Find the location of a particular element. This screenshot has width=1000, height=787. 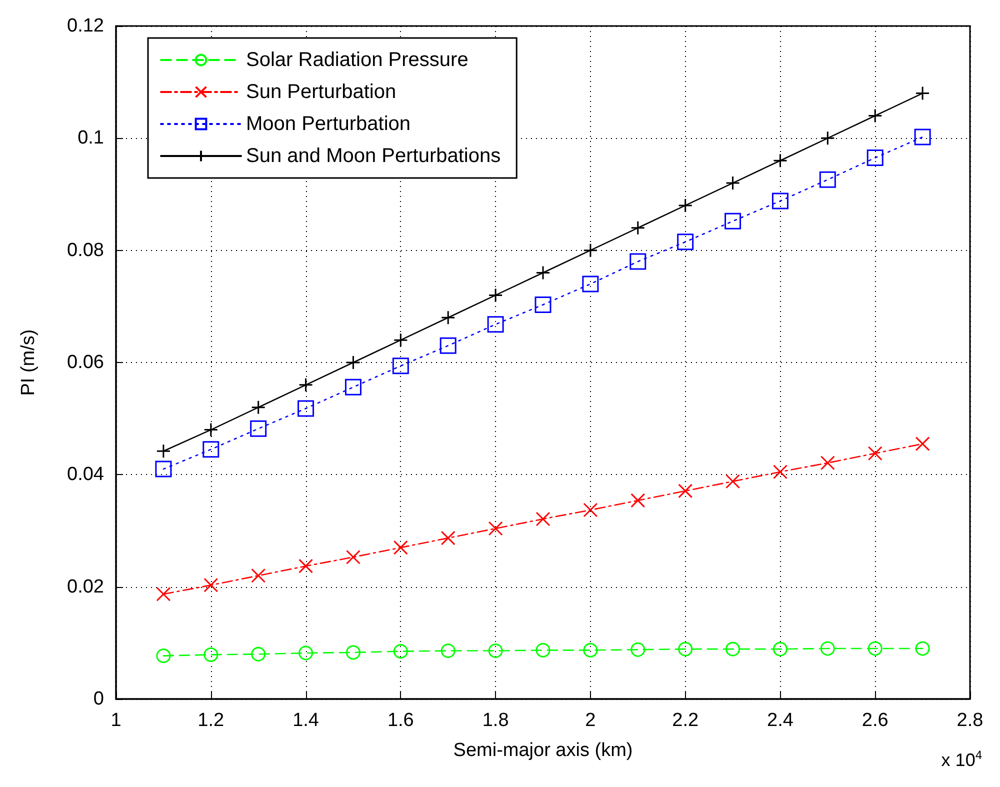

y-tick-label: 0.08 is located at coordinates (85, 250).